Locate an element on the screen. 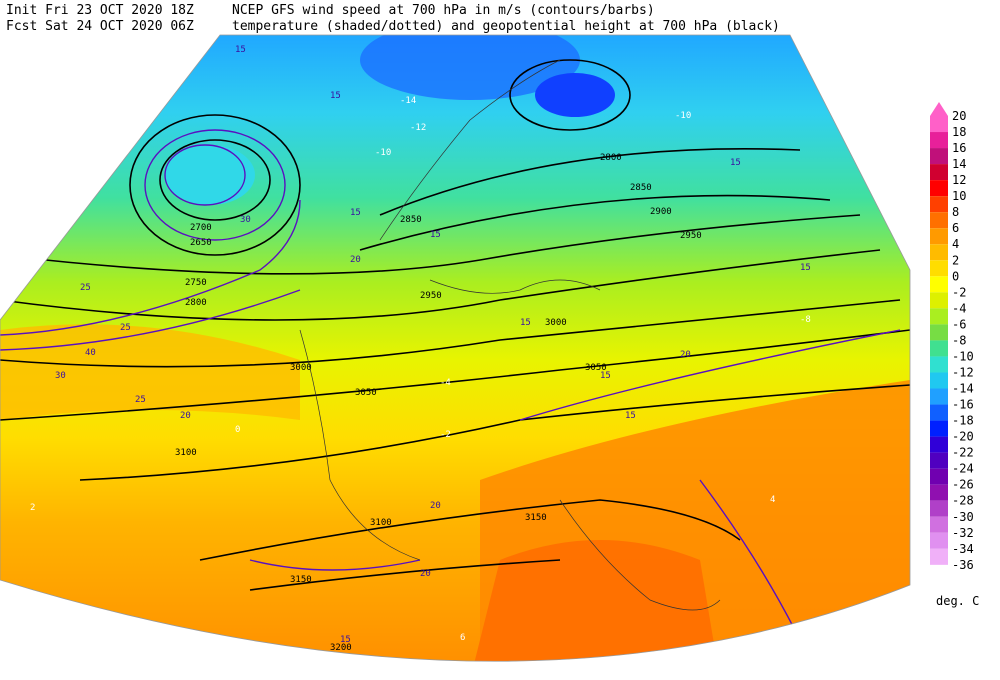  colorbar-label: -16 is located at coordinates (963, 405).